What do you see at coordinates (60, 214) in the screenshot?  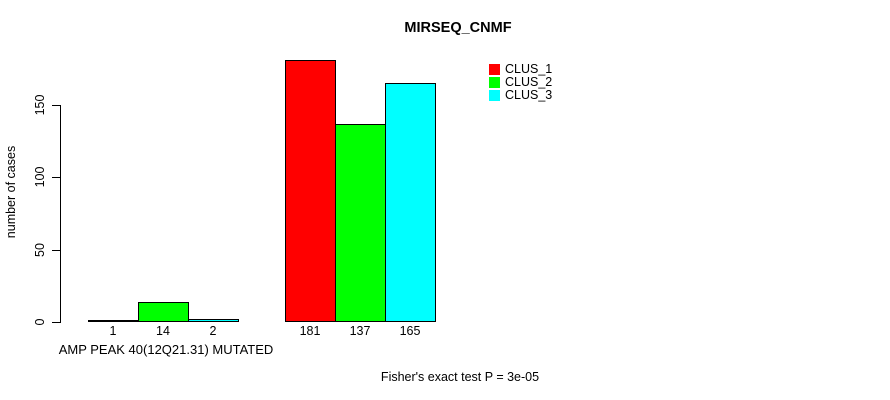 I see `y-axis-line` at bounding box center [60, 214].